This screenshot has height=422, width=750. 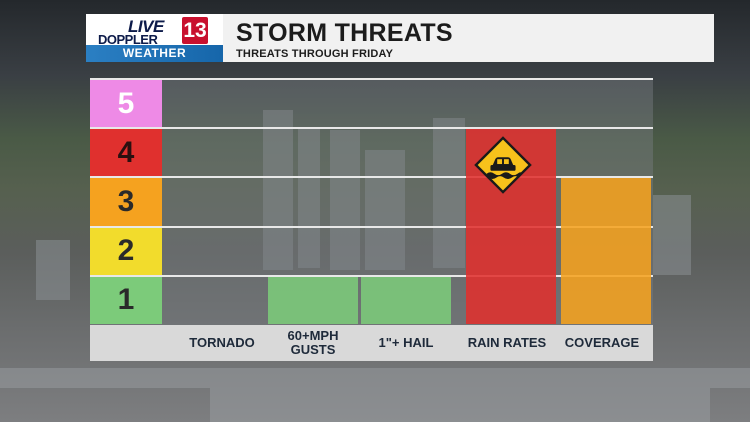 What do you see at coordinates (344, 33) in the screenshot?
I see `page-title: STORM THREATS` at bounding box center [344, 33].